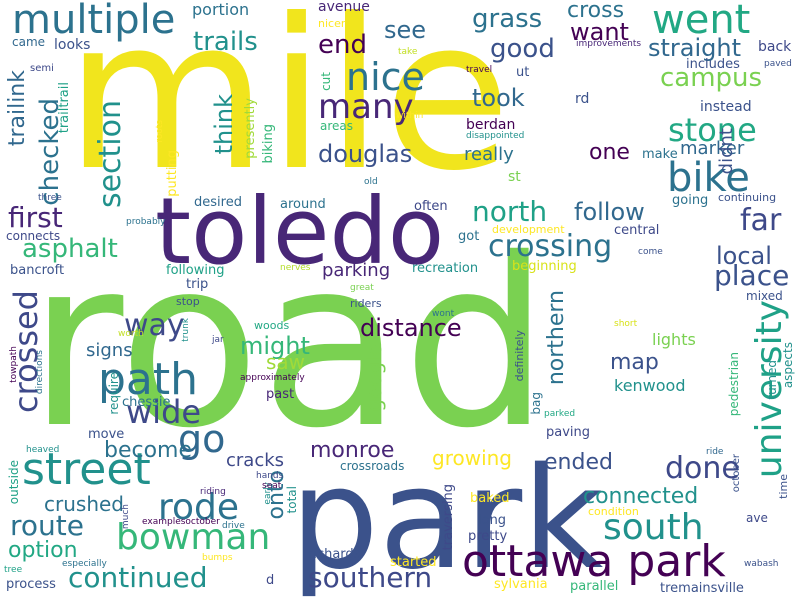  What do you see at coordinates (736, 473) in the screenshot?
I see `word: october` at bounding box center [736, 473].